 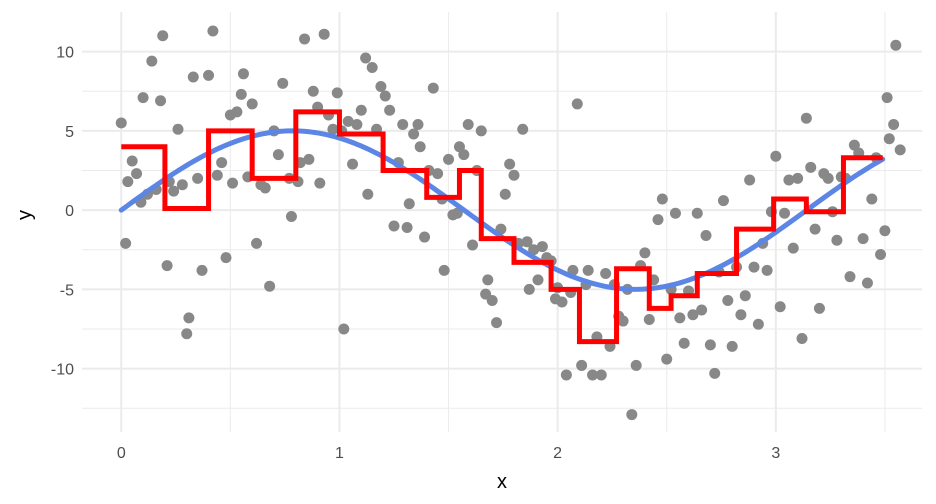 What do you see at coordinates (557, 453) in the screenshot?
I see `x-tick-label: 2` at bounding box center [557, 453].